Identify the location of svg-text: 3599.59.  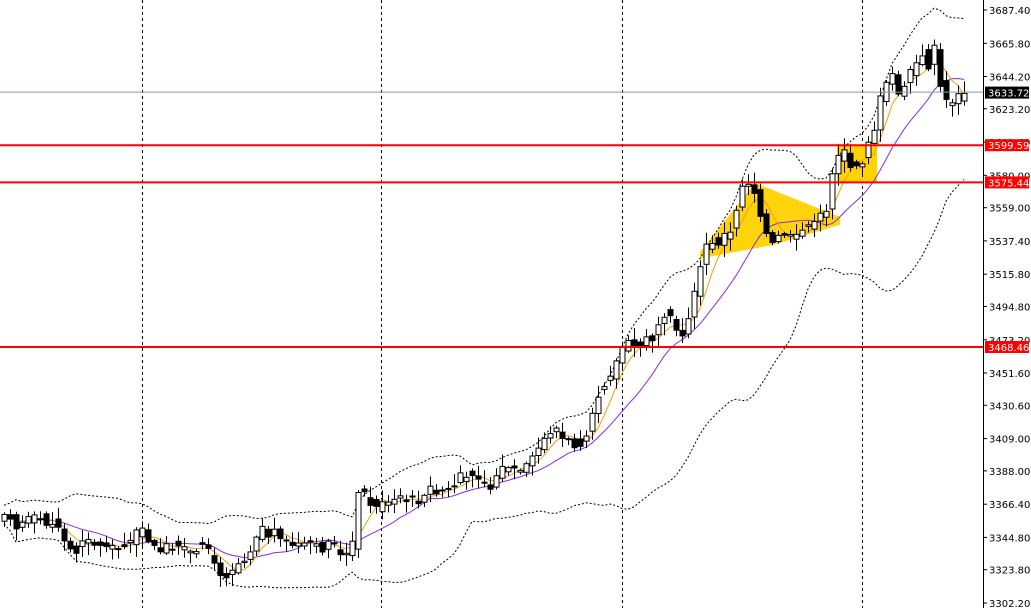
(1008, 146).